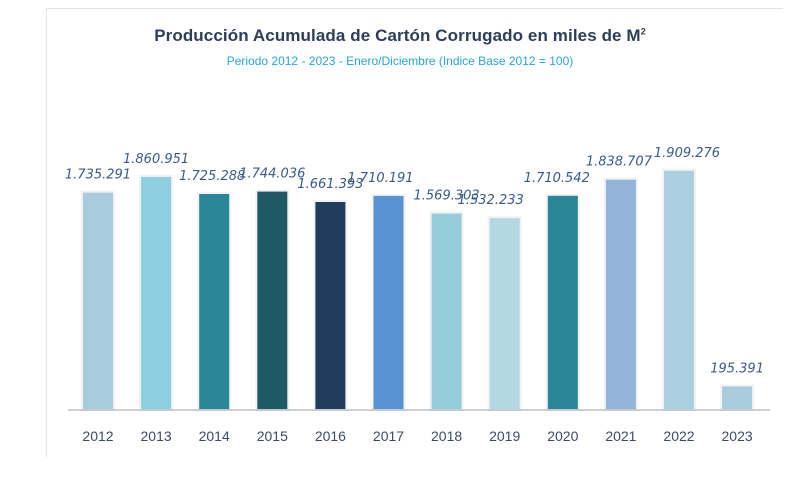 The height and width of the screenshot is (477, 800). What do you see at coordinates (272, 300) in the screenshot?
I see `bar-2015` at bounding box center [272, 300].